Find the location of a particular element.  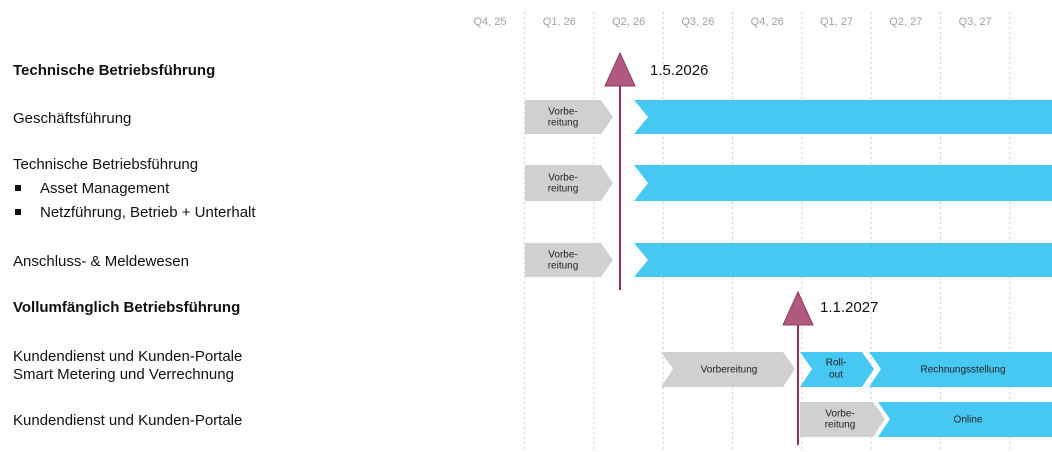

bar-label: Vorbereitung is located at coordinates (729, 370).